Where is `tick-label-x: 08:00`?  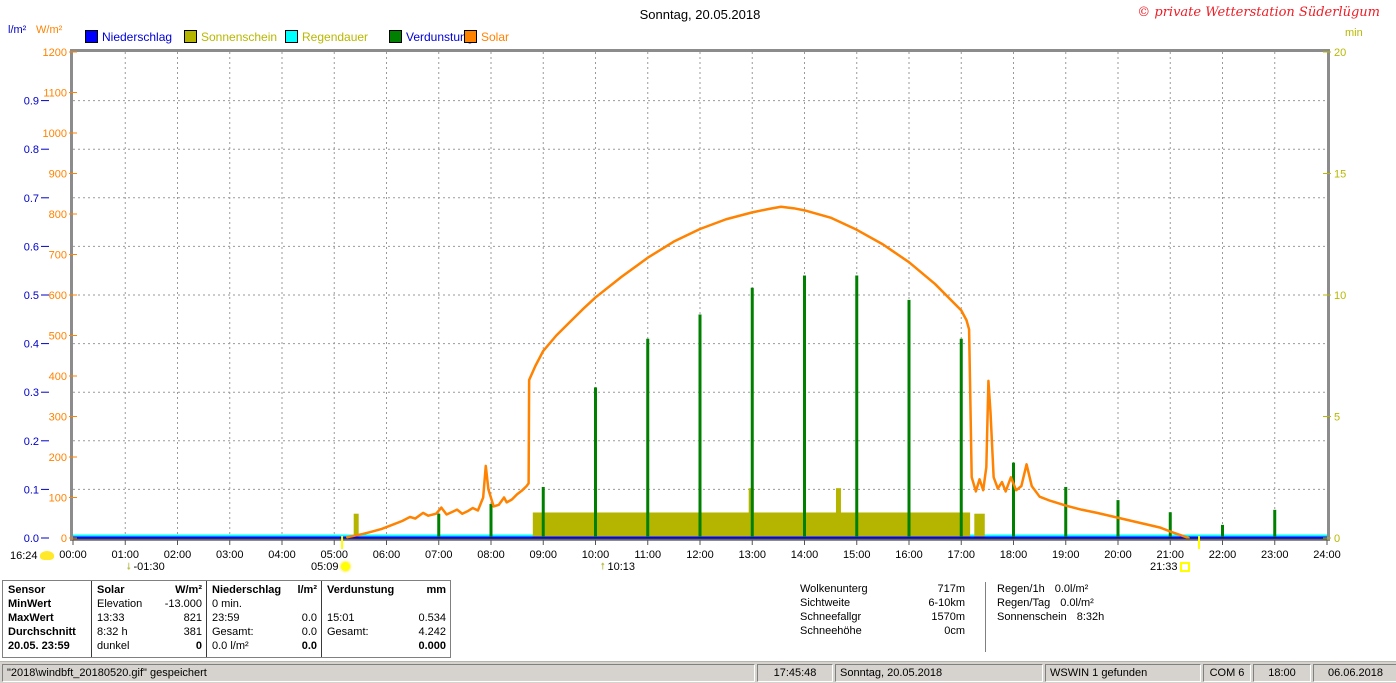 tick-label-x: 08:00 is located at coordinates (491, 555).